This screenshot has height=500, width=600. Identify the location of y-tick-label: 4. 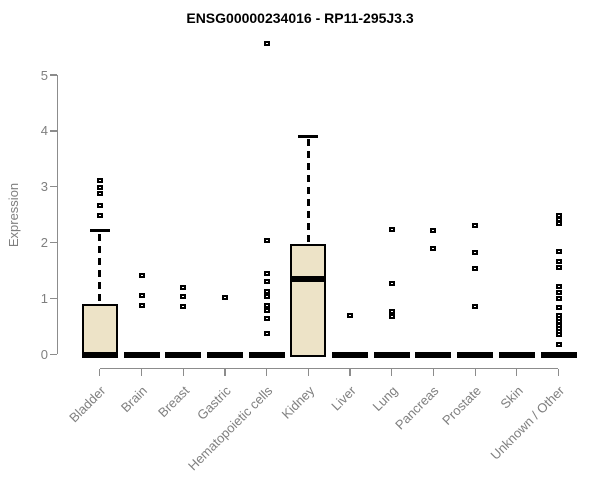
(44, 131).